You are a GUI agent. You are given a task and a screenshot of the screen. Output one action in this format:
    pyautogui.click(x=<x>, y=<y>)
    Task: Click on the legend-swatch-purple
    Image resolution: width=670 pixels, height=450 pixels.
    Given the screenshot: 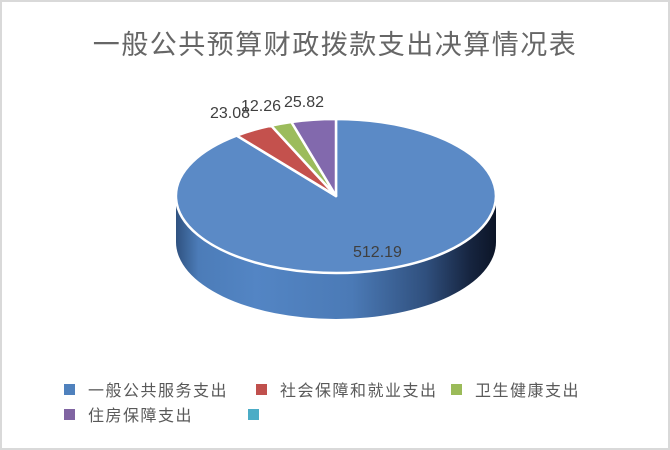 What is the action you would take?
    pyautogui.click(x=69, y=414)
    